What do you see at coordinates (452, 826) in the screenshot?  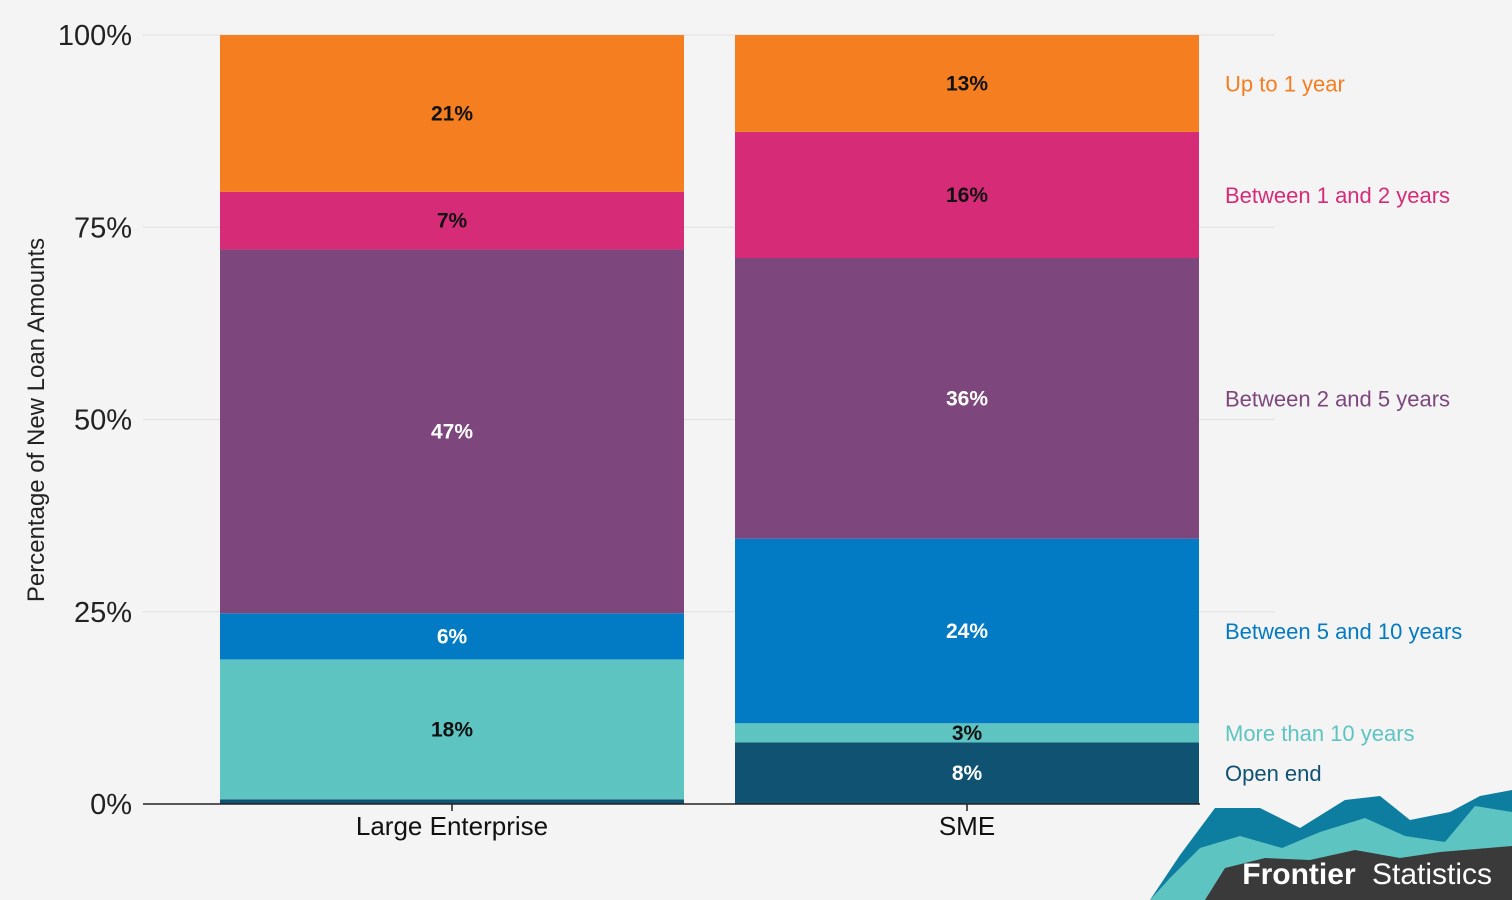 I see `x-category-label: Large Enterprise` at bounding box center [452, 826].